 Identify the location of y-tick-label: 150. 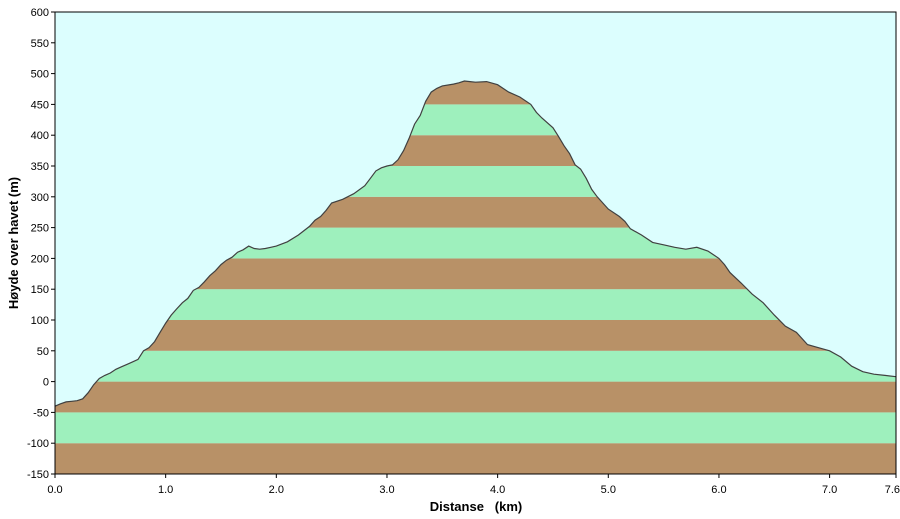
(40, 290).